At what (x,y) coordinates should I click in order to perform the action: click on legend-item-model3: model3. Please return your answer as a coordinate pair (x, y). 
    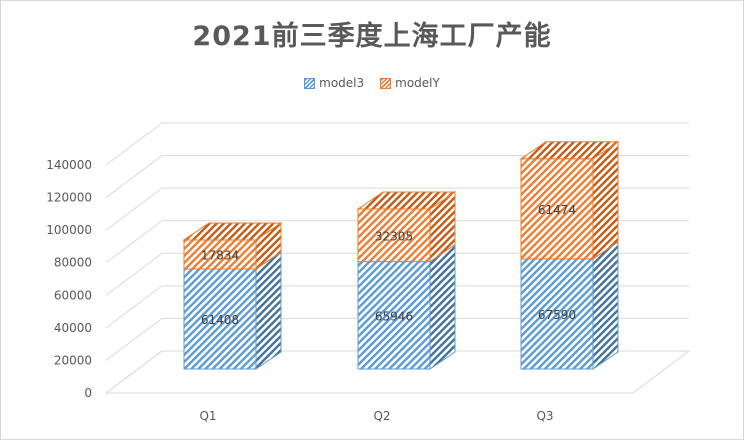
    Looking at the image, I should click on (334, 83).